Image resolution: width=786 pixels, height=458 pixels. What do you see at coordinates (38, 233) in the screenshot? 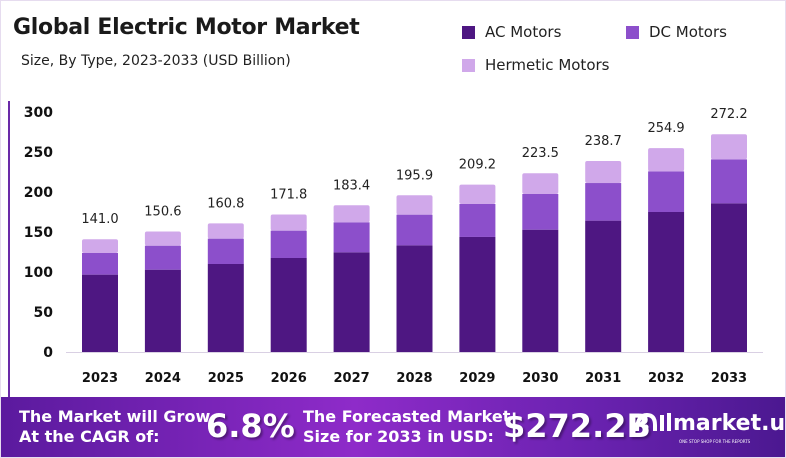
I see `y-tick-label: 150` at bounding box center [38, 233].